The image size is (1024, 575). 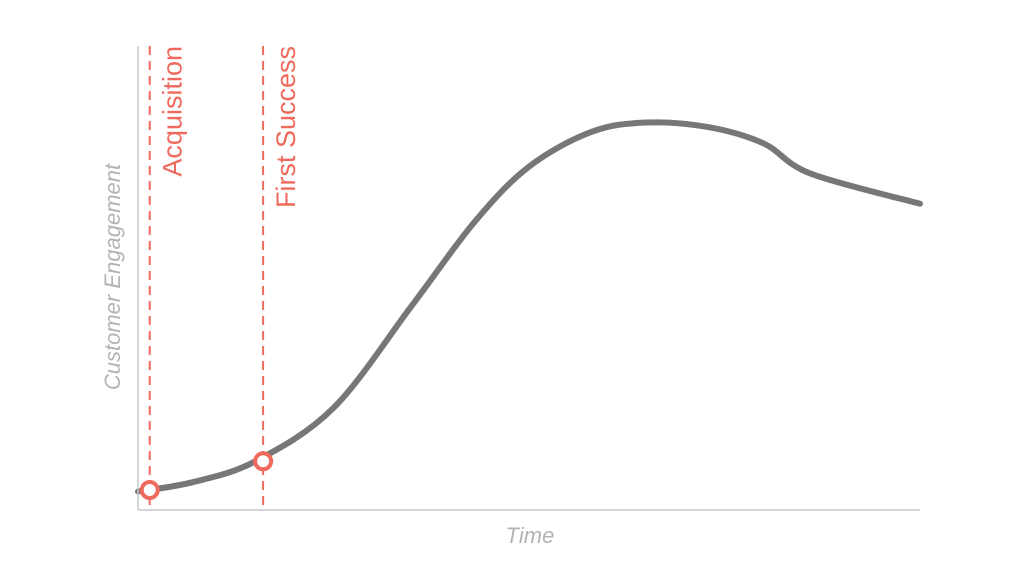 What do you see at coordinates (286, 127) in the screenshot?
I see `annotation-label-1: First Success` at bounding box center [286, 127].